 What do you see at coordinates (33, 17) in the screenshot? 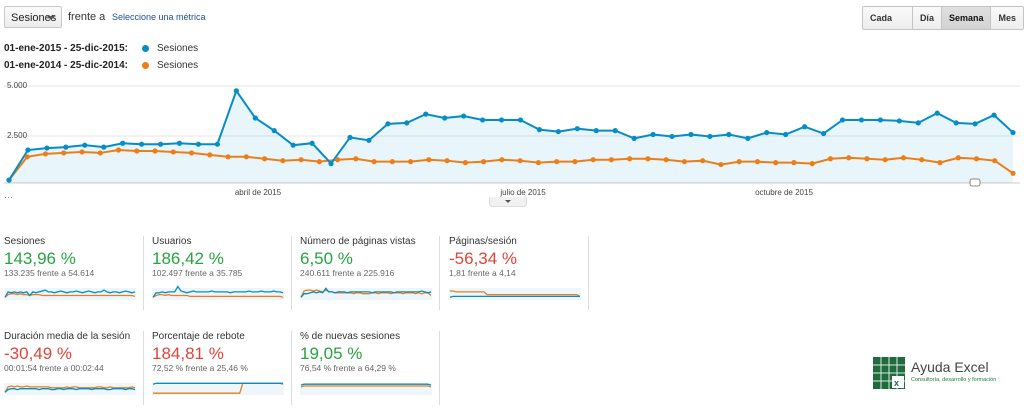
I see `metric-select: Sesiones` at bounding box center [33, 17].